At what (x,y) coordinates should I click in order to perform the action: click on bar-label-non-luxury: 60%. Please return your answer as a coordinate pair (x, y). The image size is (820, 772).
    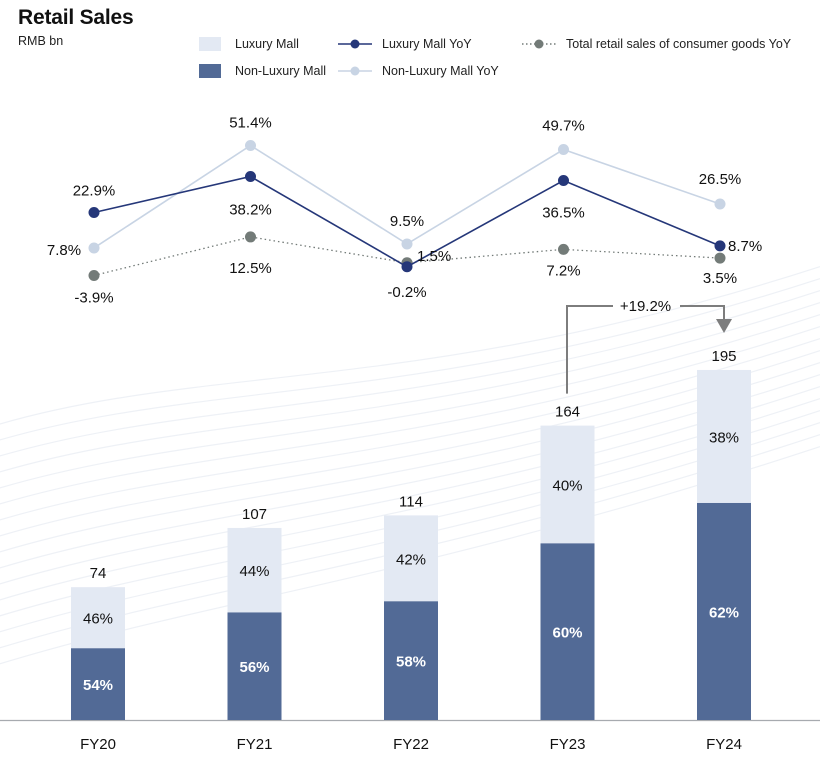
    Looking at the image, I should click on (567, 633).